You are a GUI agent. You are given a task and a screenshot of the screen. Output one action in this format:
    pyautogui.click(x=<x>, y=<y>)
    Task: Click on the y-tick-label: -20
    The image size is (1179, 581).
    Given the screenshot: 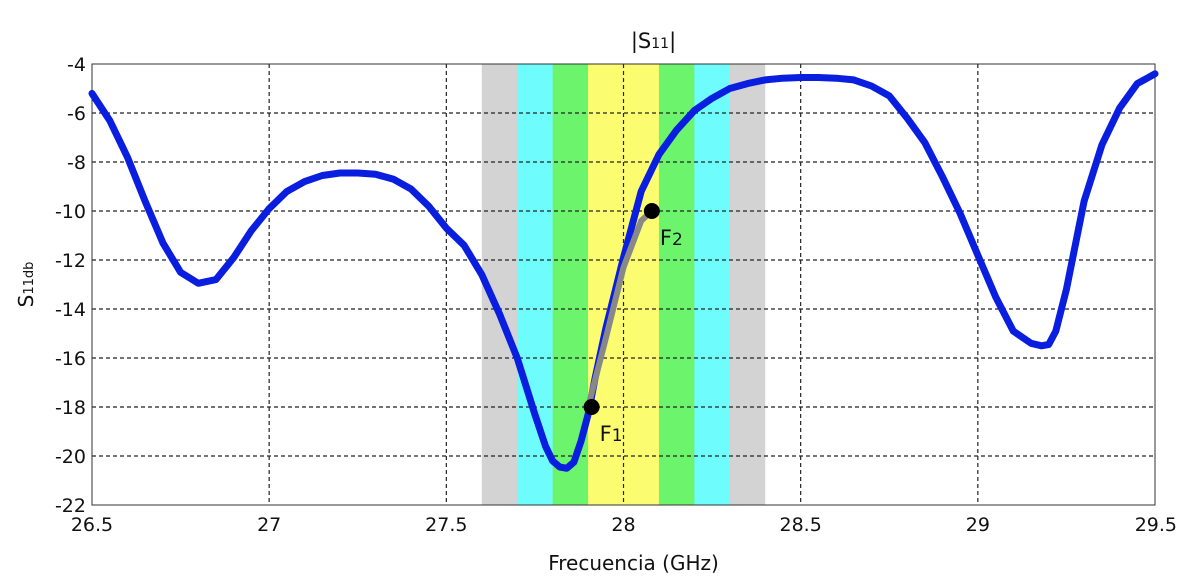 What is the action you would take?
    pyautogui.click(x=70, y=457)
    